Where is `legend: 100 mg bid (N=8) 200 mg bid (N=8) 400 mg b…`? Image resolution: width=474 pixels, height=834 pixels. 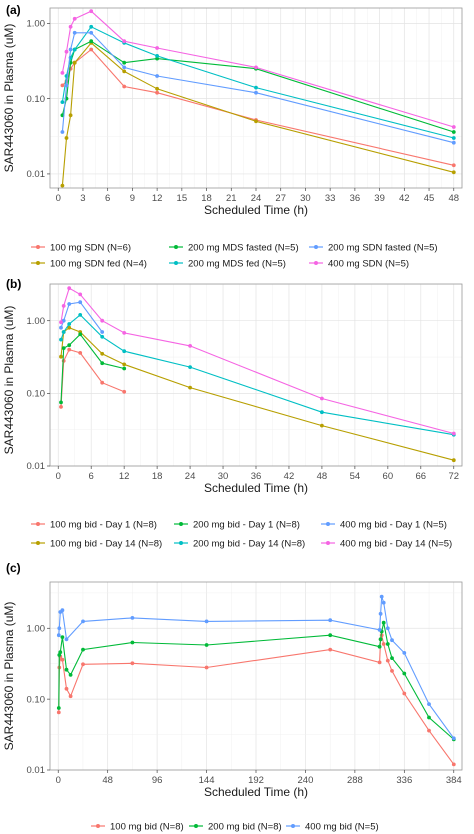
legend: 100 mg bid (N=8) 200 mg bid (N=8) 400 mg b… is located at coordinates (235, 826).